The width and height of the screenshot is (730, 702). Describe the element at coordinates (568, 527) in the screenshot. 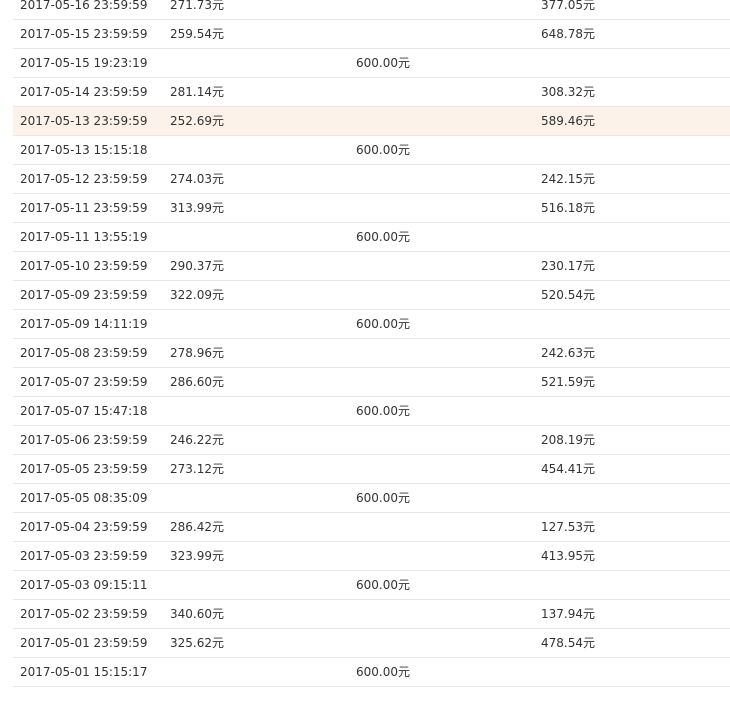

I see `amount-c-cell: 127.53元` at that location.